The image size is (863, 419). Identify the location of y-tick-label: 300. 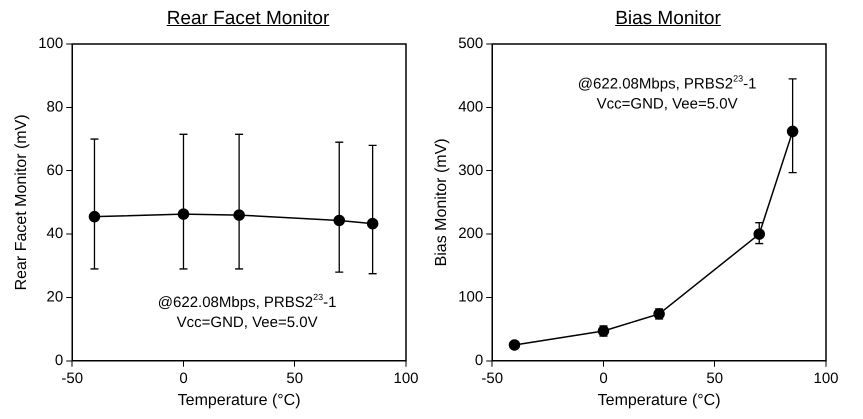
(471, 170).